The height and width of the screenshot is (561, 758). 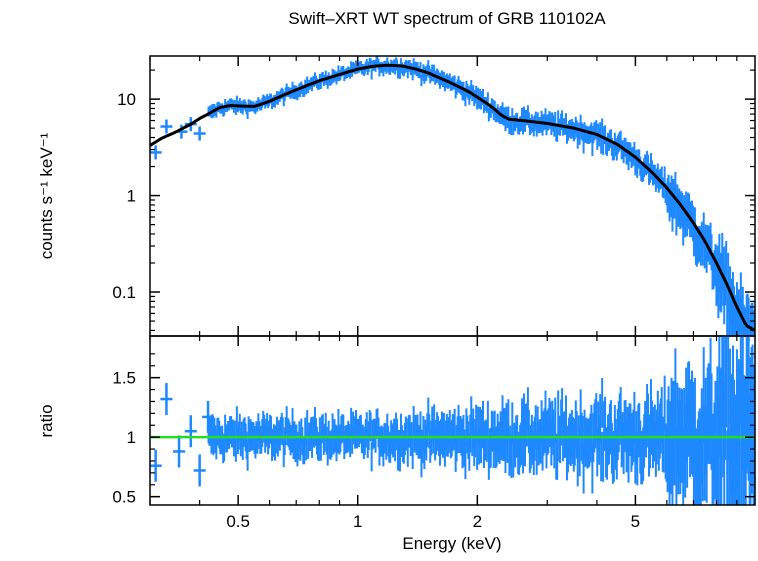 I want to click on x-tick-label: 1, so click(x=357, y=521).